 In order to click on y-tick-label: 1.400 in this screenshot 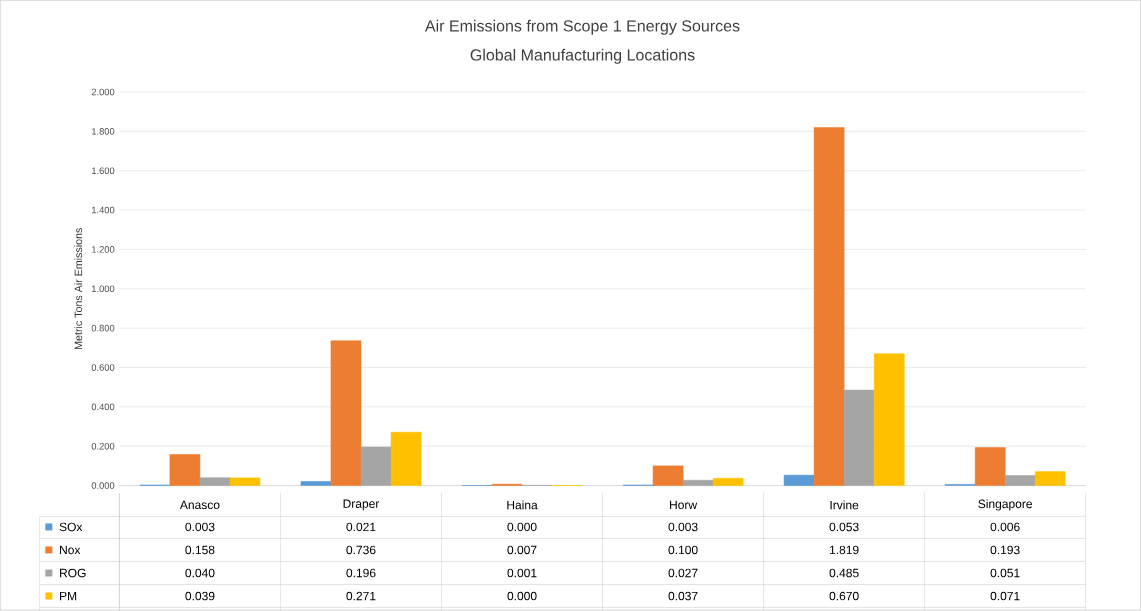, I will do `click(103, 210)`.